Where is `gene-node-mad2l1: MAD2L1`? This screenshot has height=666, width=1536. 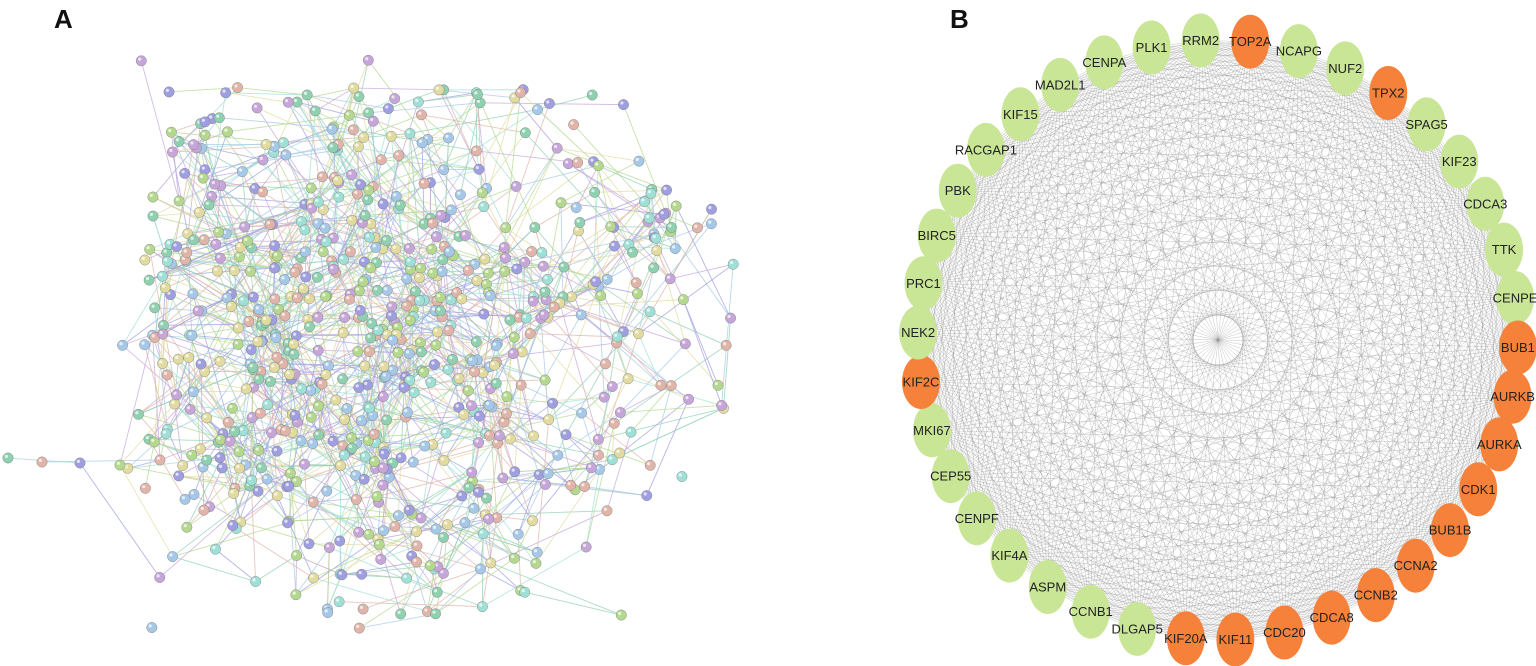 gene-node-mad2l1: MAD2L1 is located at coordinates (1060, 84).